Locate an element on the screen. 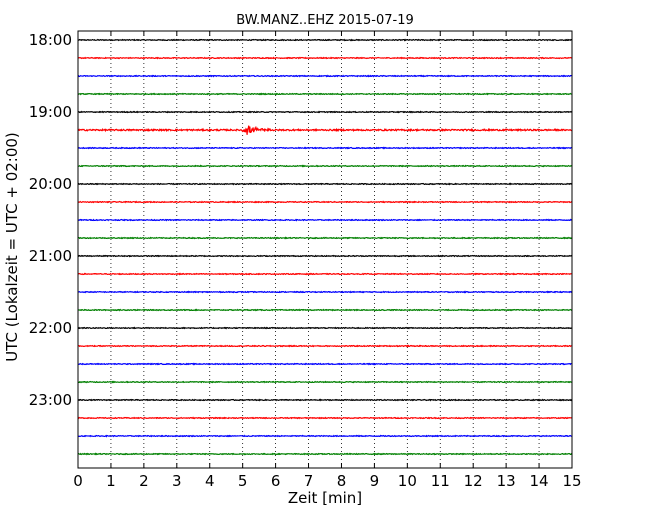 This screenshot has width=650, height=520. x-tick-label: 11 is located at coordinates (440, 481).